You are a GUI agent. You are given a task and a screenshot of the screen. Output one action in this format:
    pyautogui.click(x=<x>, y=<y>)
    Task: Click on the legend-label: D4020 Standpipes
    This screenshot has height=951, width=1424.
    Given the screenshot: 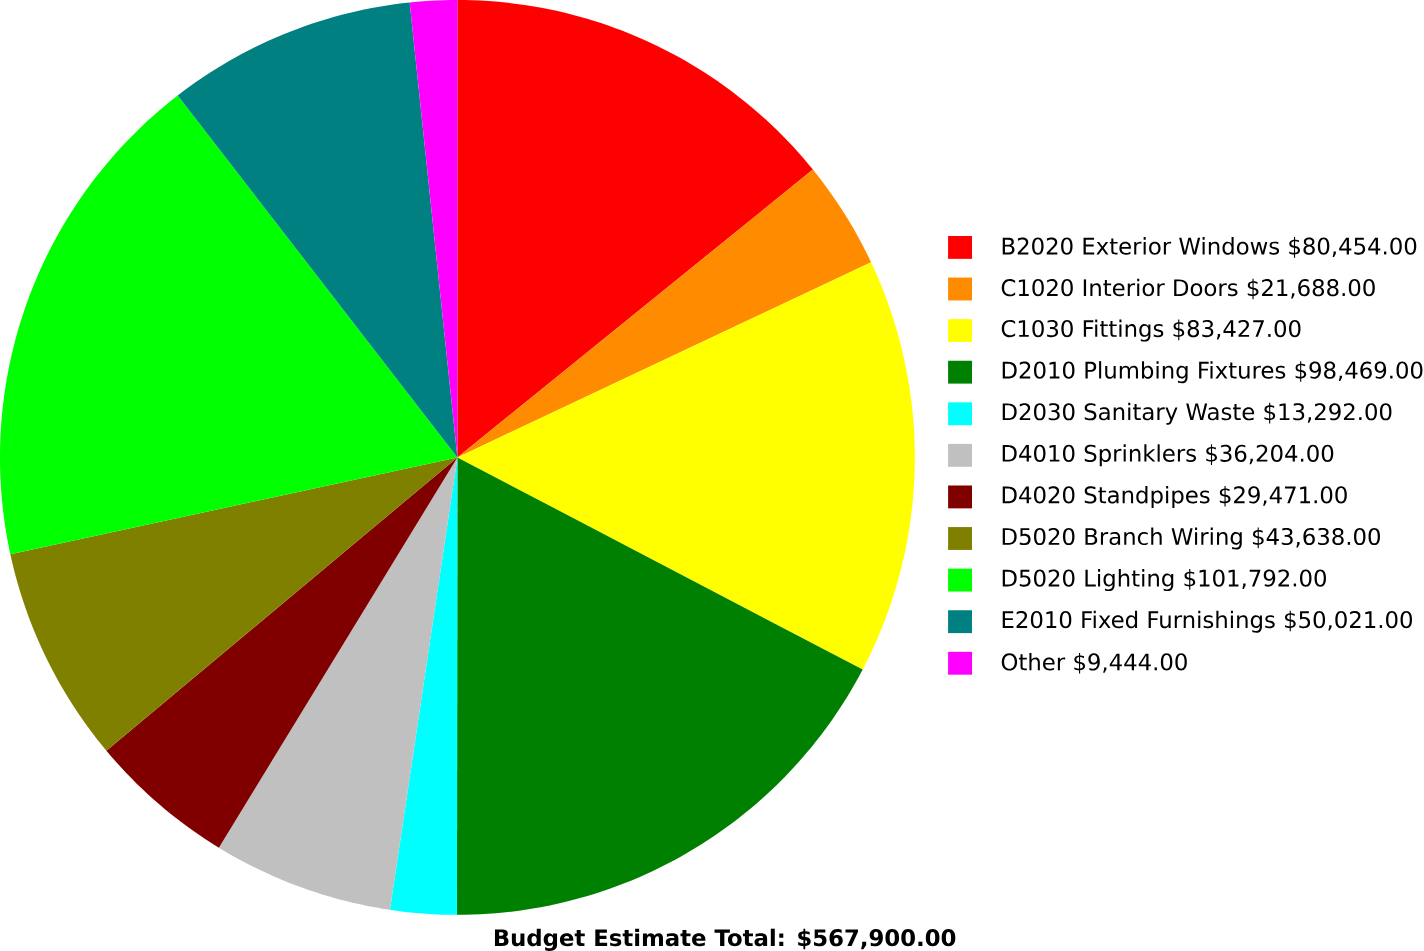 What is the action you would take?
    pyautogui.click(x=1106, y=496)
    